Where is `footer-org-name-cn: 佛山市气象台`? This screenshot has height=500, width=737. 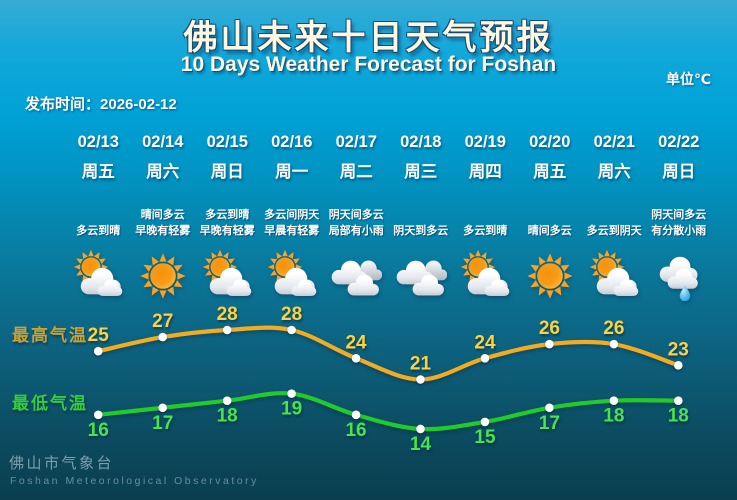
footer-org-name-cn: 佛山市气象台 is located at coordinates (62, 463).